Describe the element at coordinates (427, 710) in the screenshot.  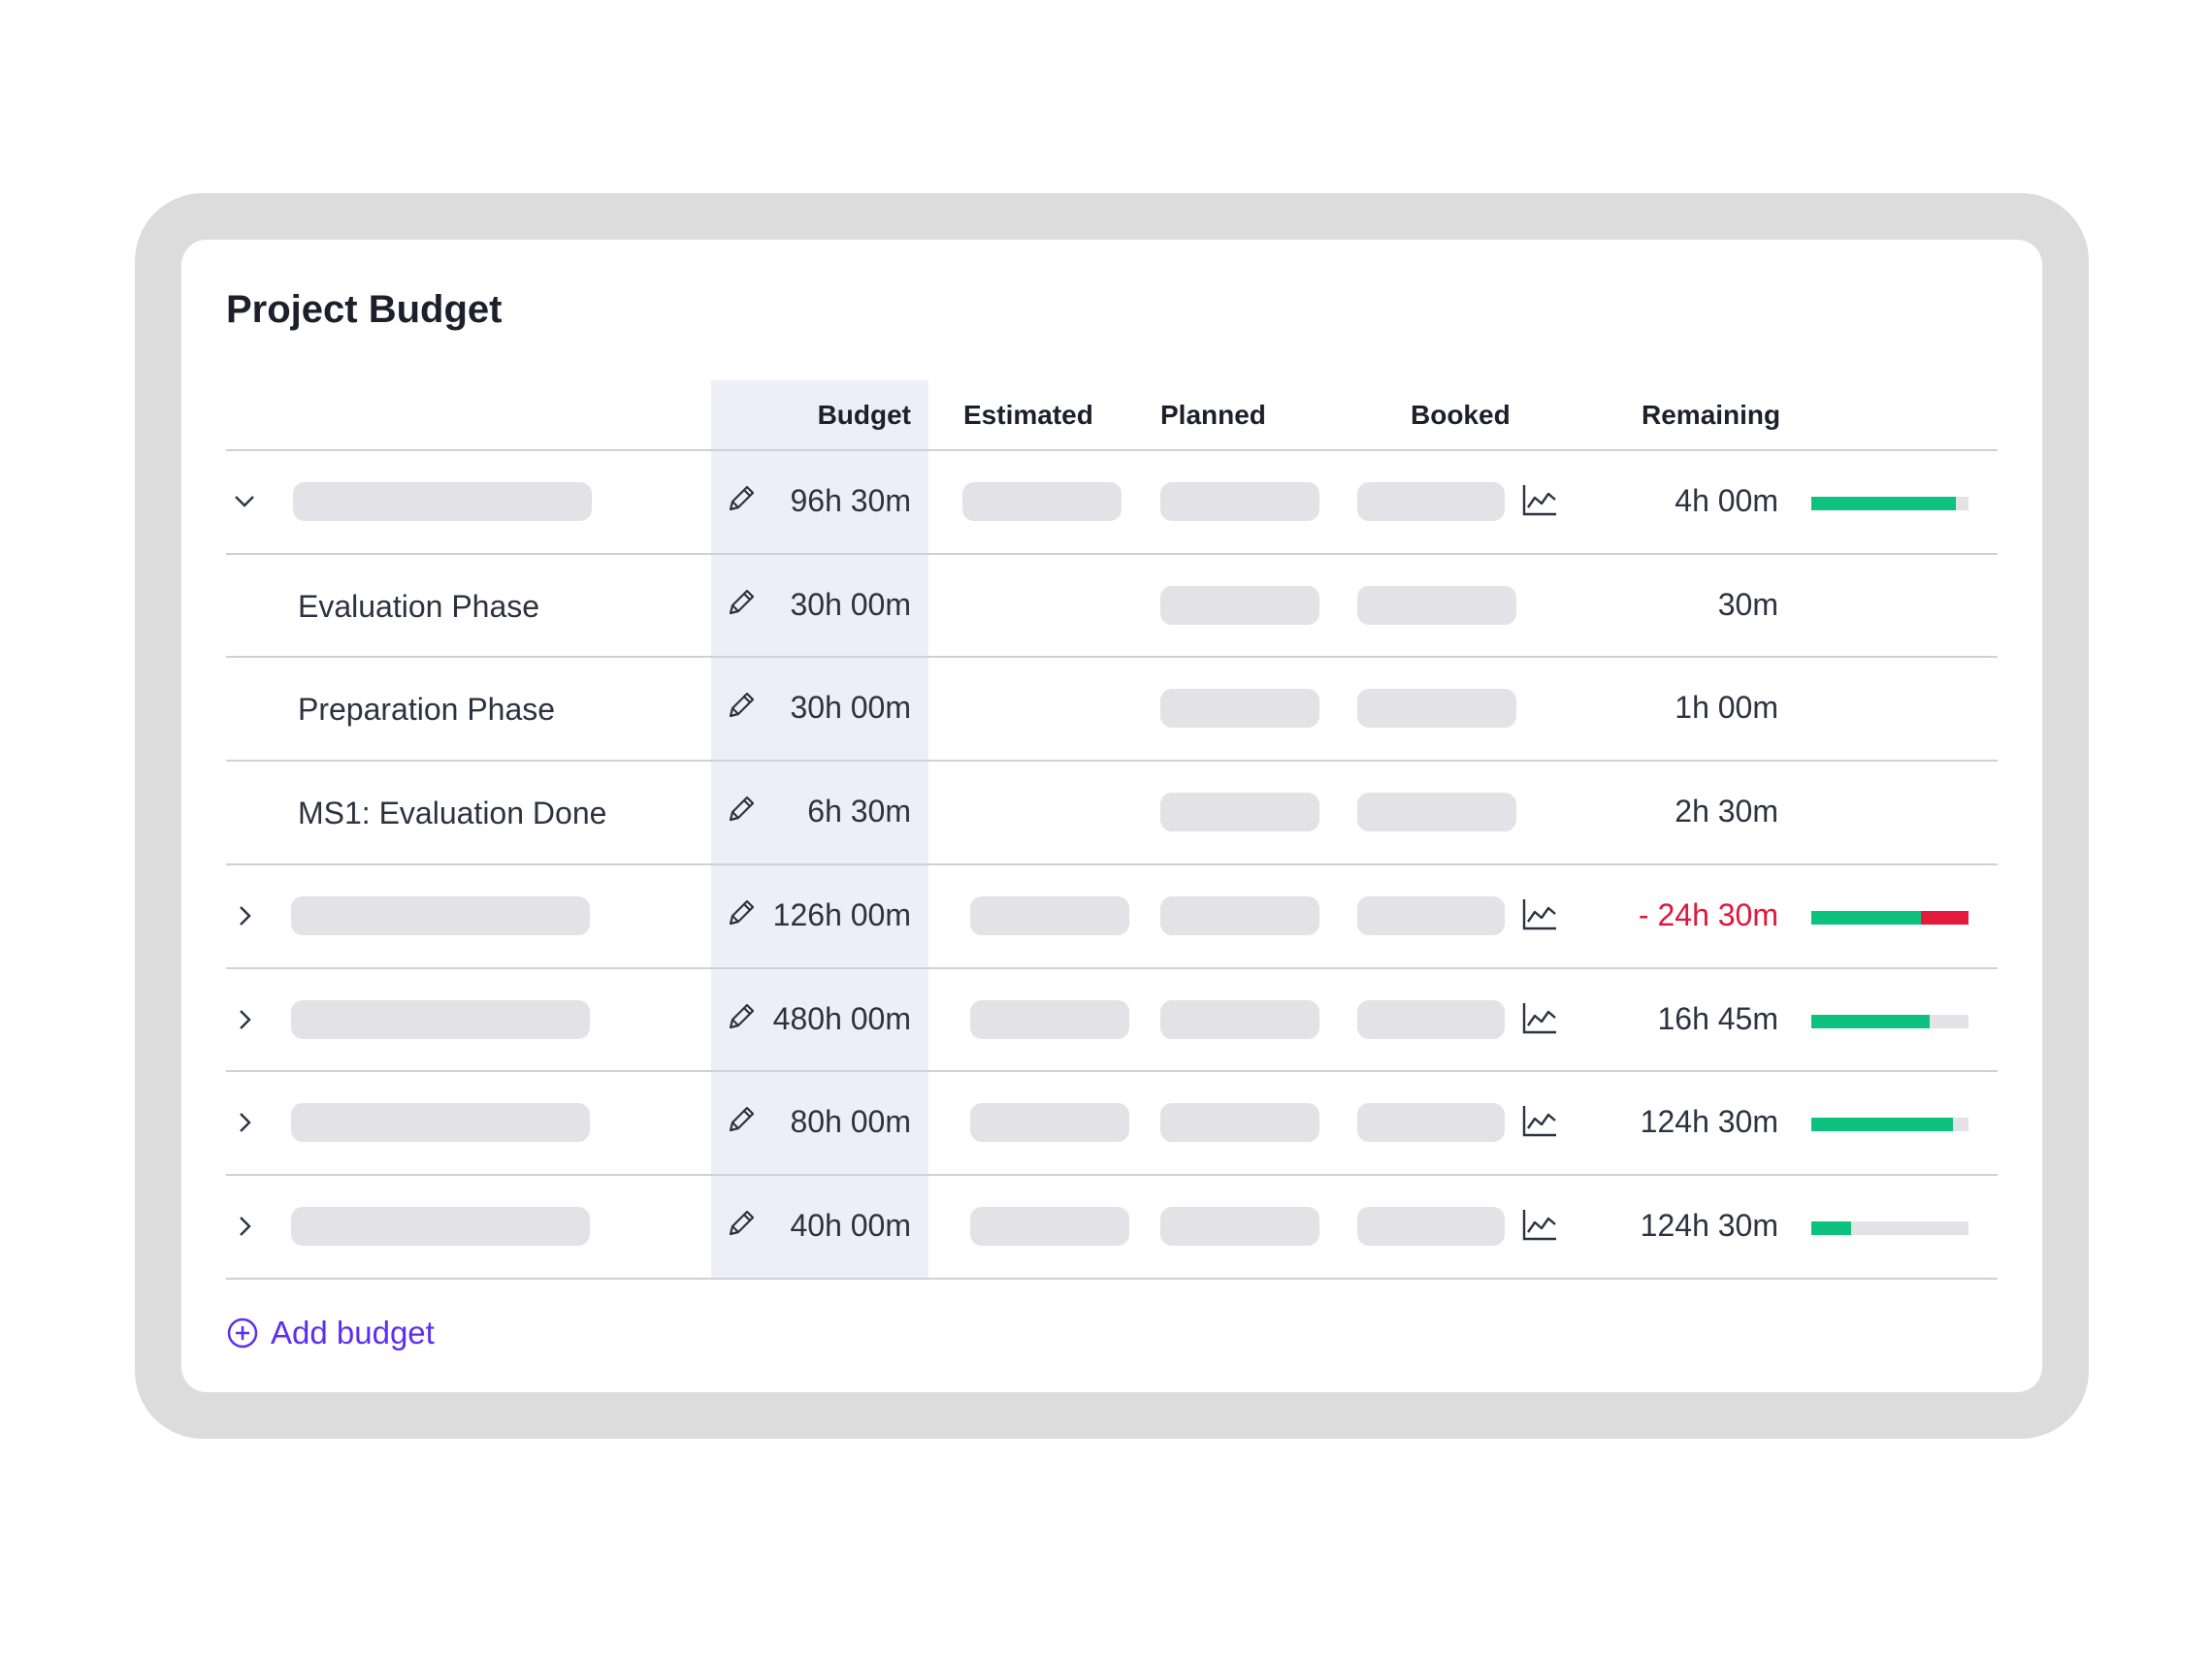
I see `row-name: Preparation Phase` at that location.